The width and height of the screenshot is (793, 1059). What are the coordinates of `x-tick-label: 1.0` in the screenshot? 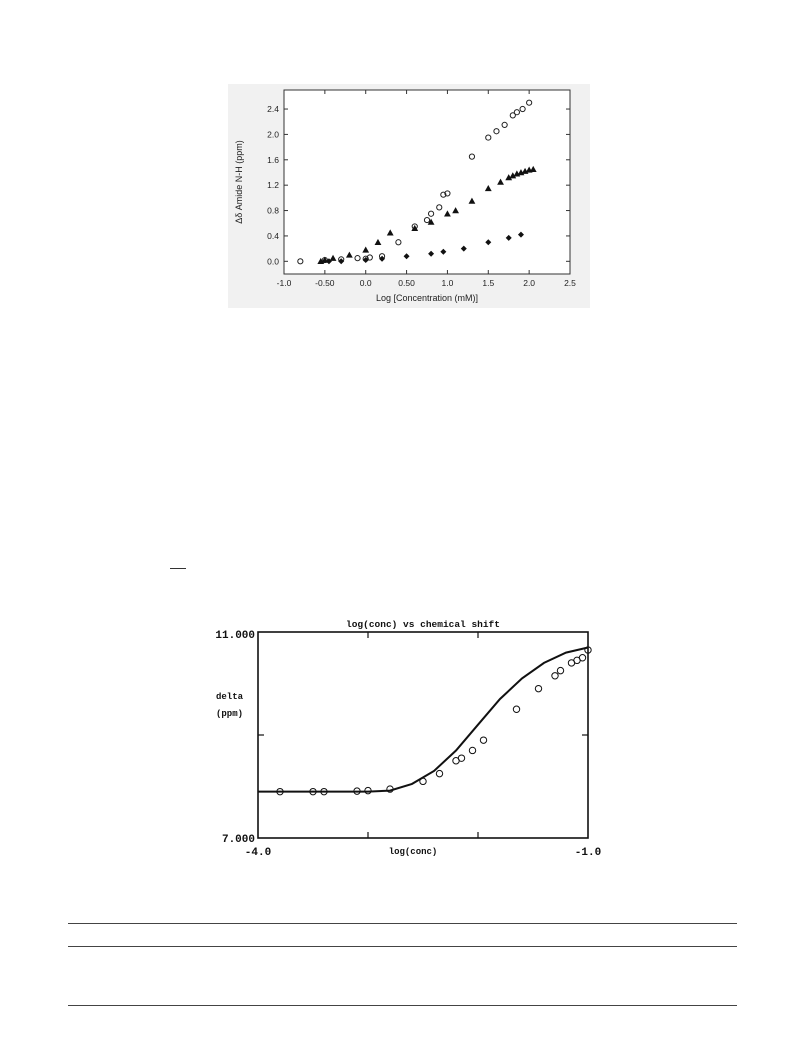 It's located at (448, 283).